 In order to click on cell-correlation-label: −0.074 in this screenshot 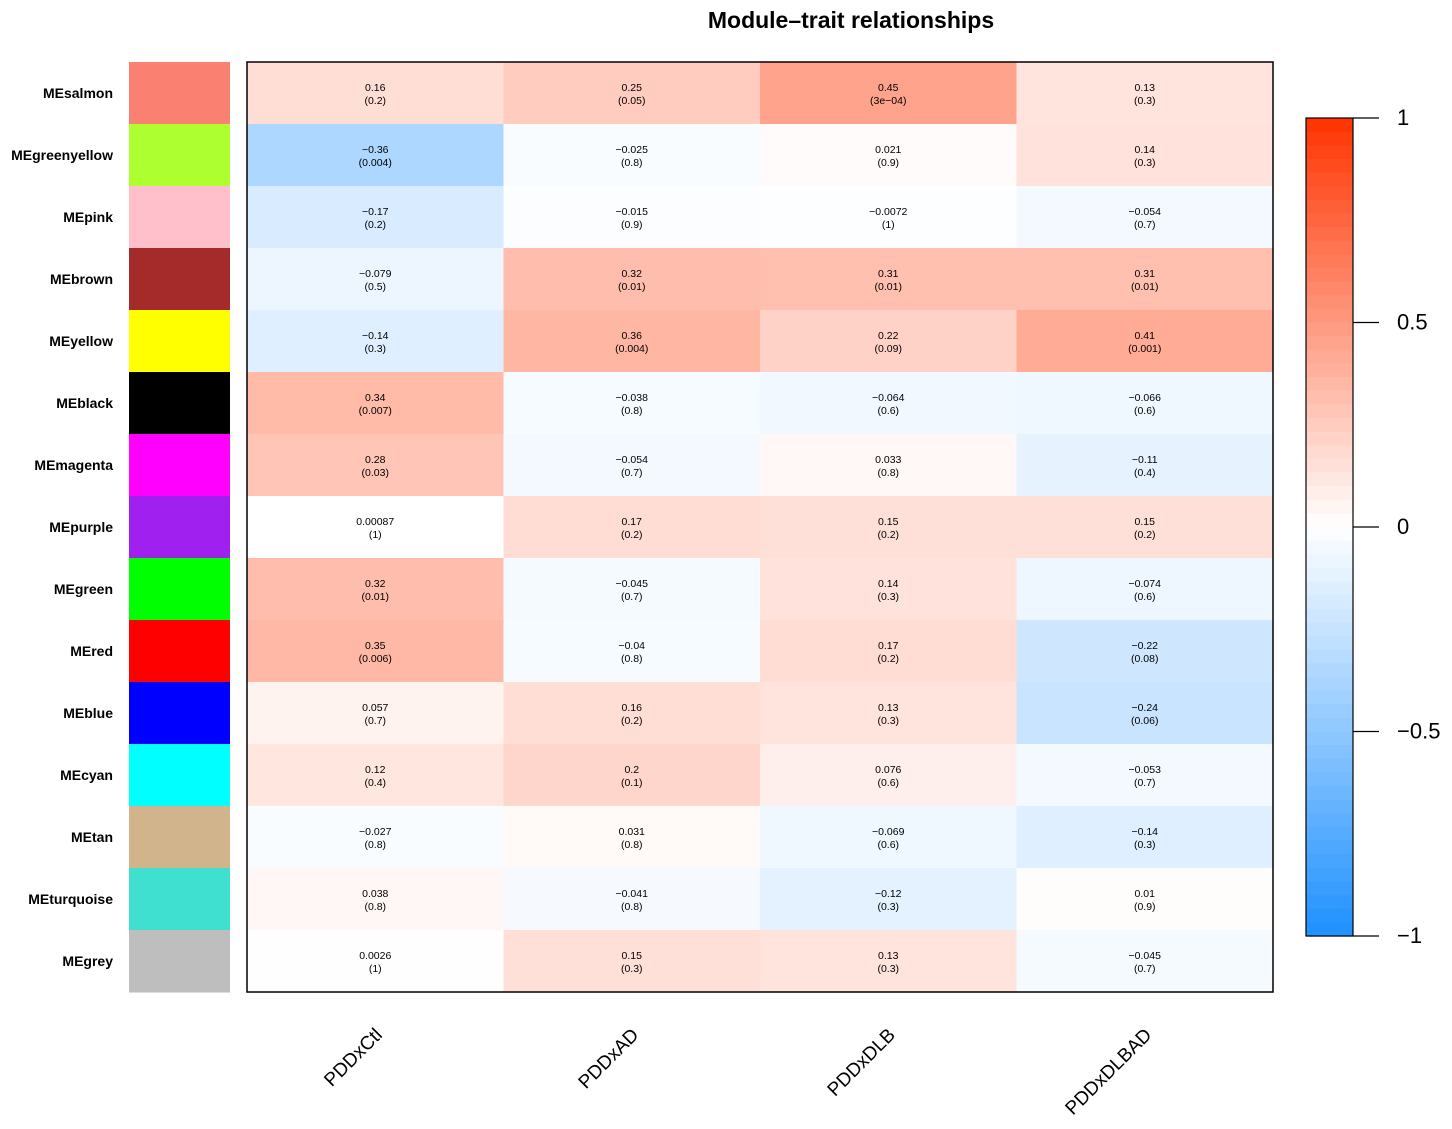, I will do `click(1145, 584)`.